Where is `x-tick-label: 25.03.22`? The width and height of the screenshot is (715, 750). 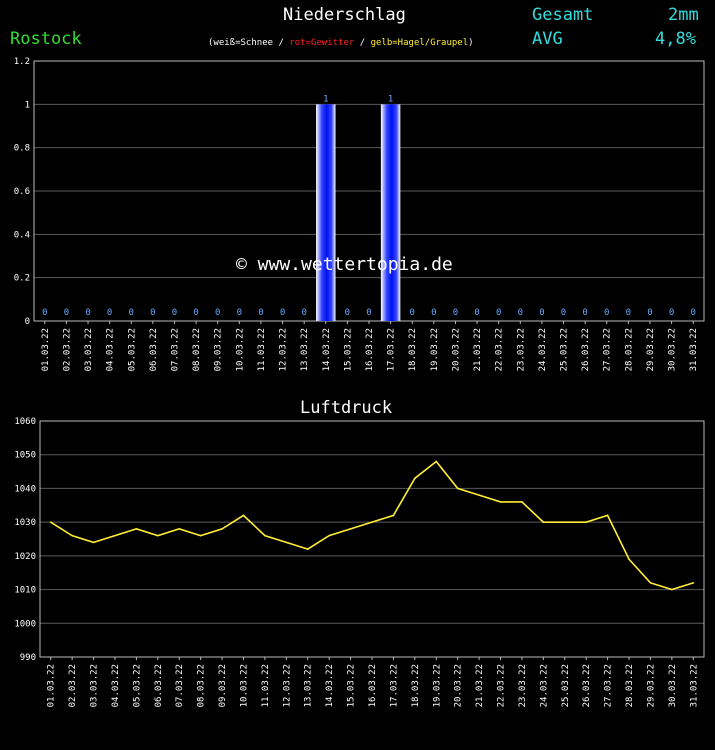
x-tick-label: 25.03.22 is located at coordinates (565, 349).